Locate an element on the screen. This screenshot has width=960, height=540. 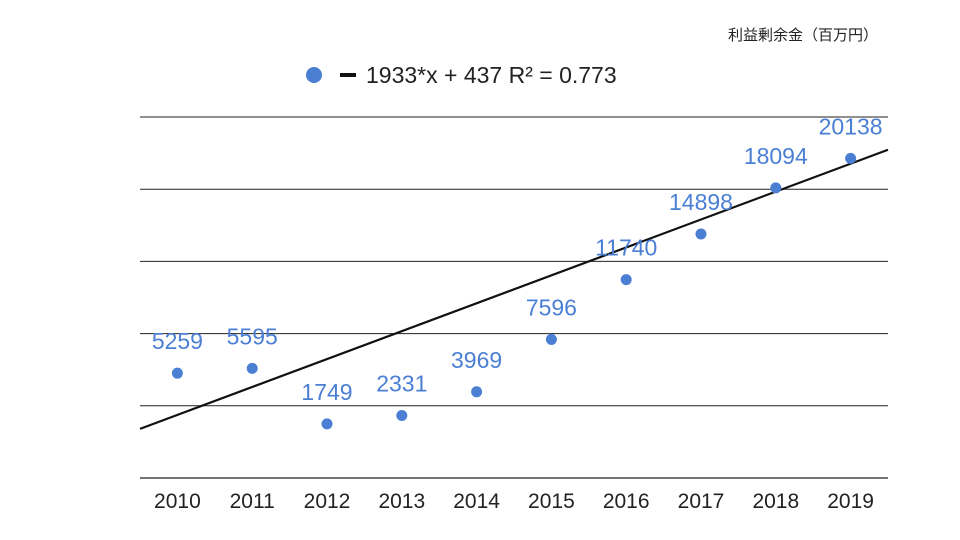
x-tick-label: 2014 is located at coordinates (476, 501).